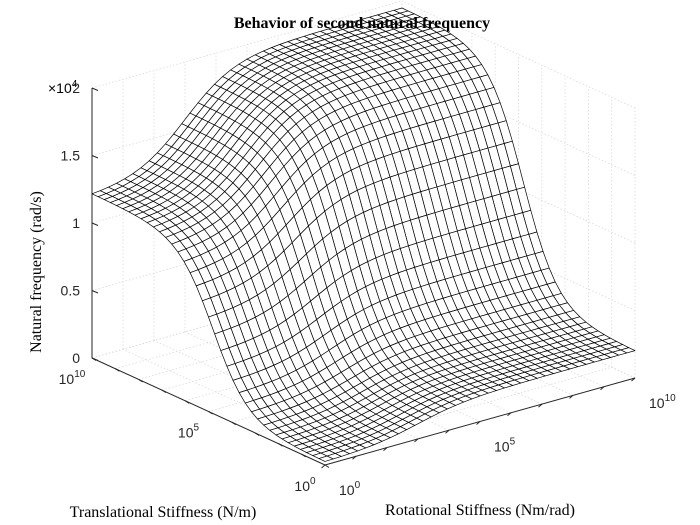 The image size is (700, 525). What do you see at coordinates (326, 458) in the screenshot?
I see `surface-patch` at bounding box center [326, 458].